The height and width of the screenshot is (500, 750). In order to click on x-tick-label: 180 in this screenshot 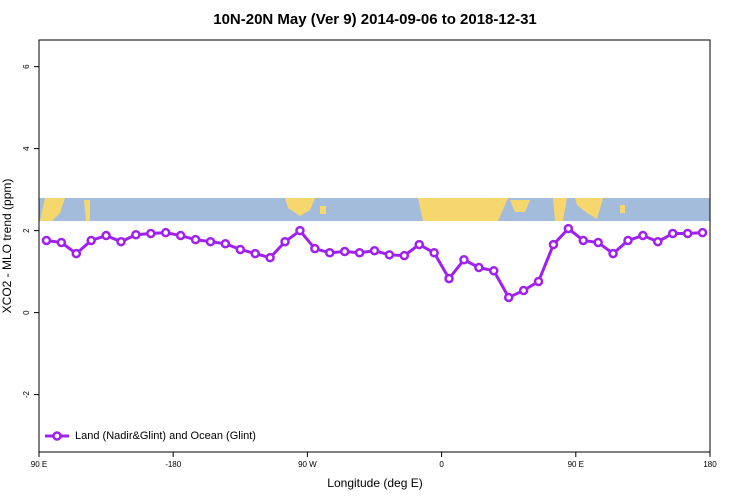, I will do `click(710, 464)`.